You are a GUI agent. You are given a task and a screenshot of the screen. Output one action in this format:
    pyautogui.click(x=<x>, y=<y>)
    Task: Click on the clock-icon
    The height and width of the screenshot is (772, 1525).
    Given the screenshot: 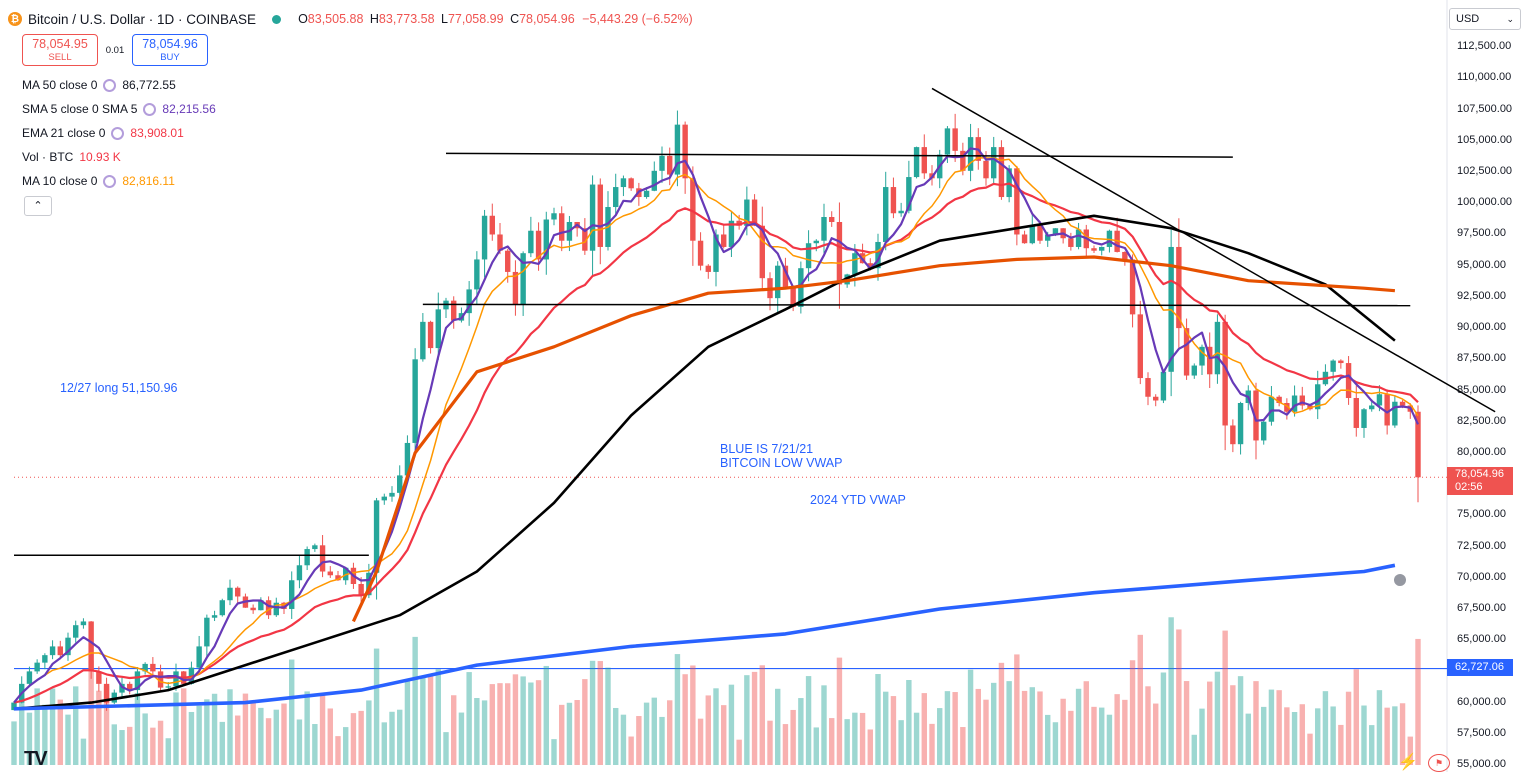 What is the action you would take?
    pyautogui.click(x=1400, y=580)
    